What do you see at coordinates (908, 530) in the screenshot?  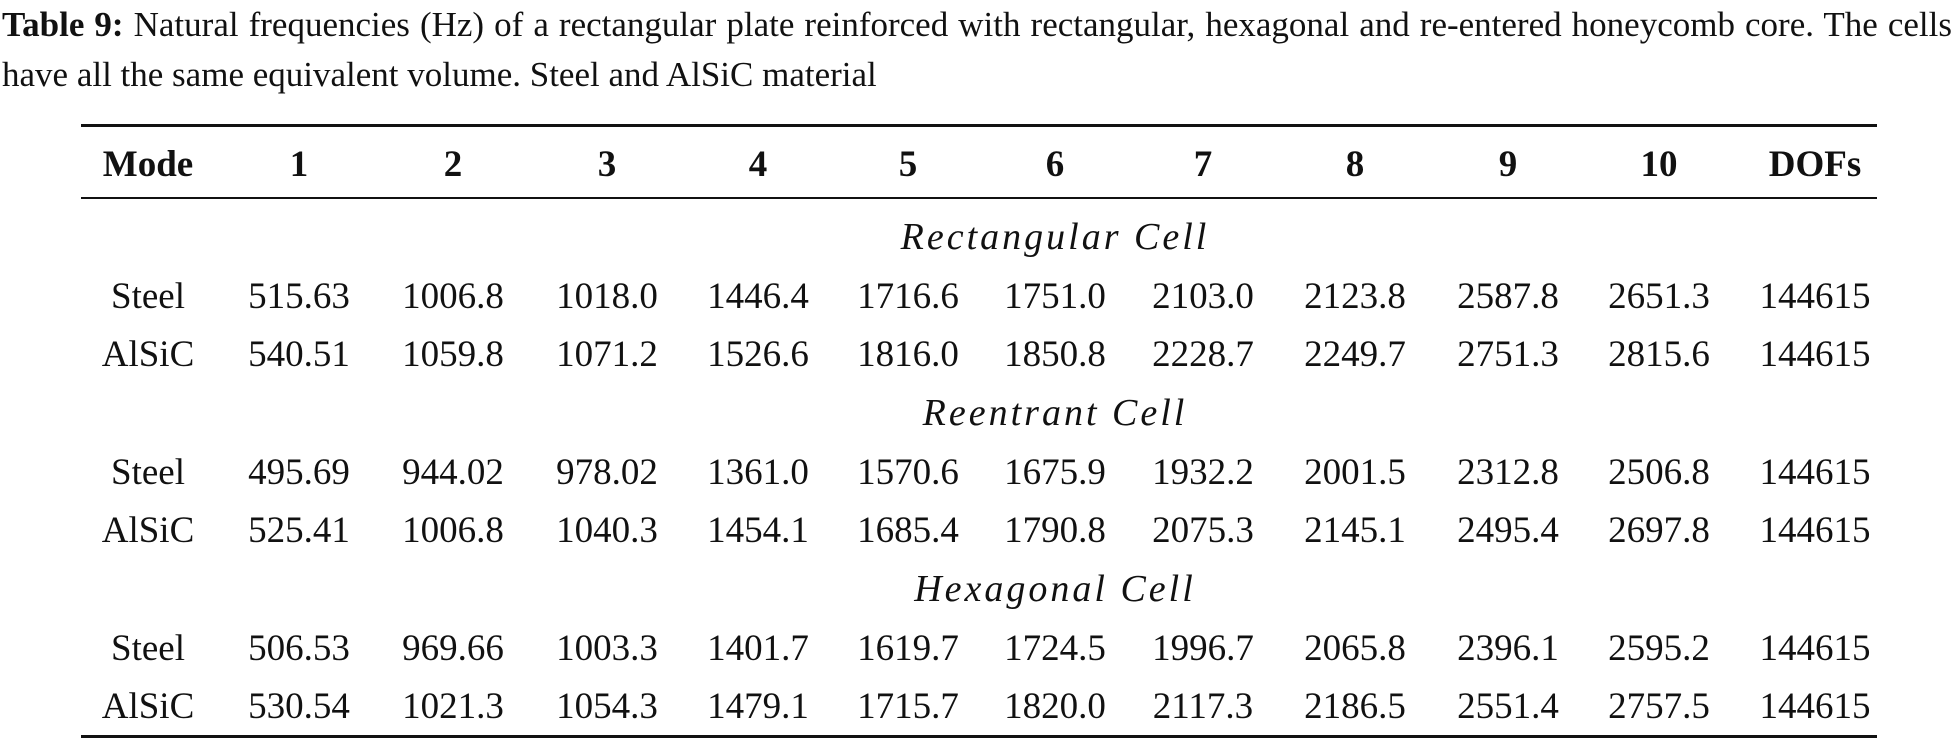 I see `table-cell: 1685.4` at bounding box center [908, 530].